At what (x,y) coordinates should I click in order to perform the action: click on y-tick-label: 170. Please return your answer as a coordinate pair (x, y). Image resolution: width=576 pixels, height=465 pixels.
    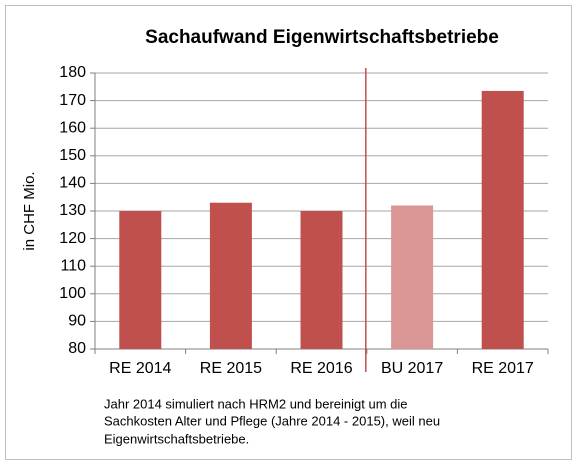
    Looking at the image, I should click on (72, 100).